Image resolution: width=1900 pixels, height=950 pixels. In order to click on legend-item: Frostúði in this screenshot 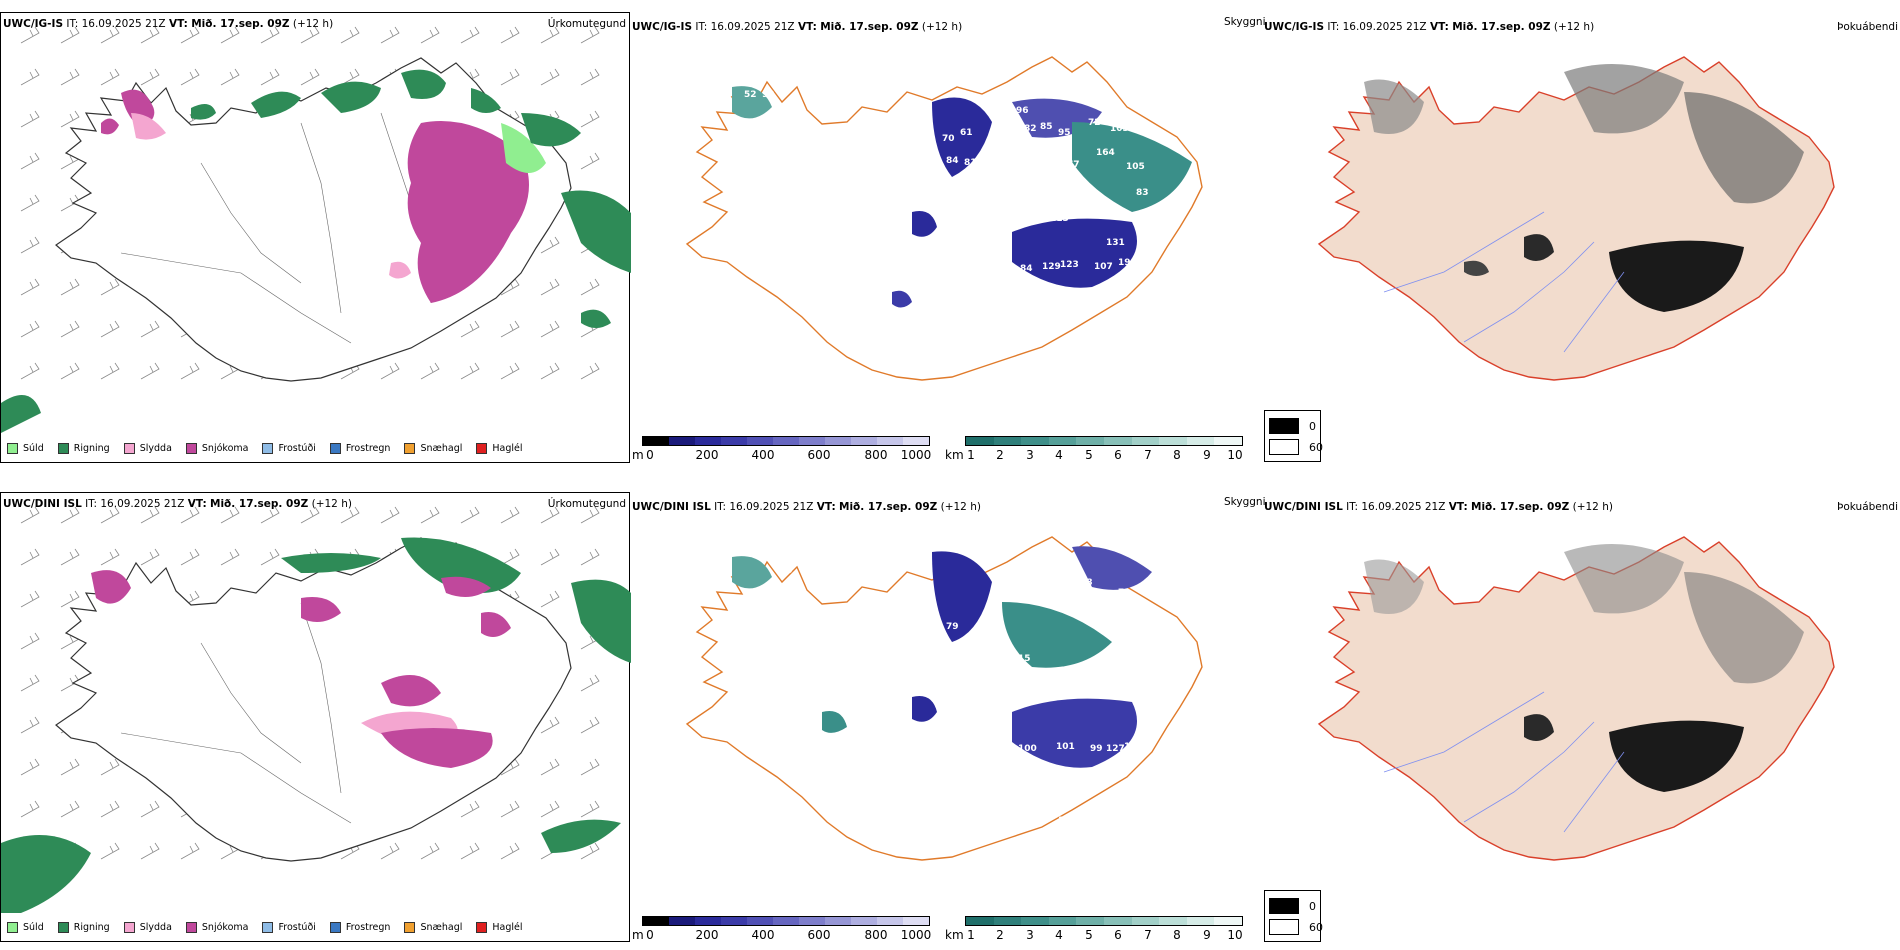, I will do `click(289, 448)`.